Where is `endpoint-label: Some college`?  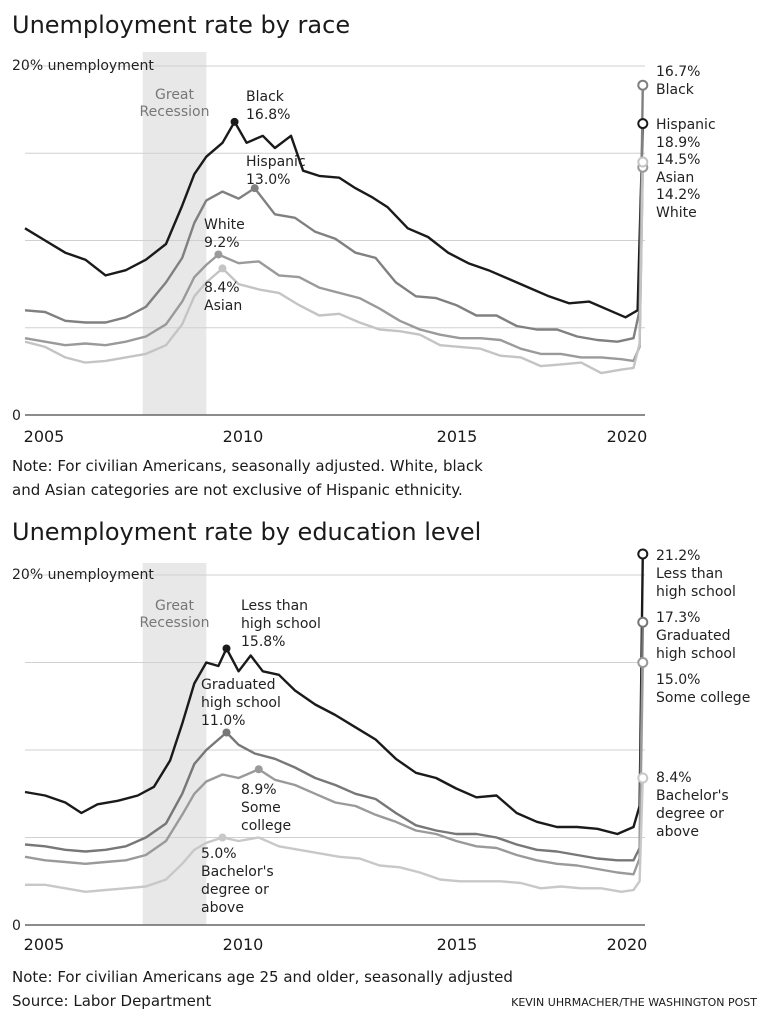
endpoint-label: Some college is located at coordinates (703, 698).